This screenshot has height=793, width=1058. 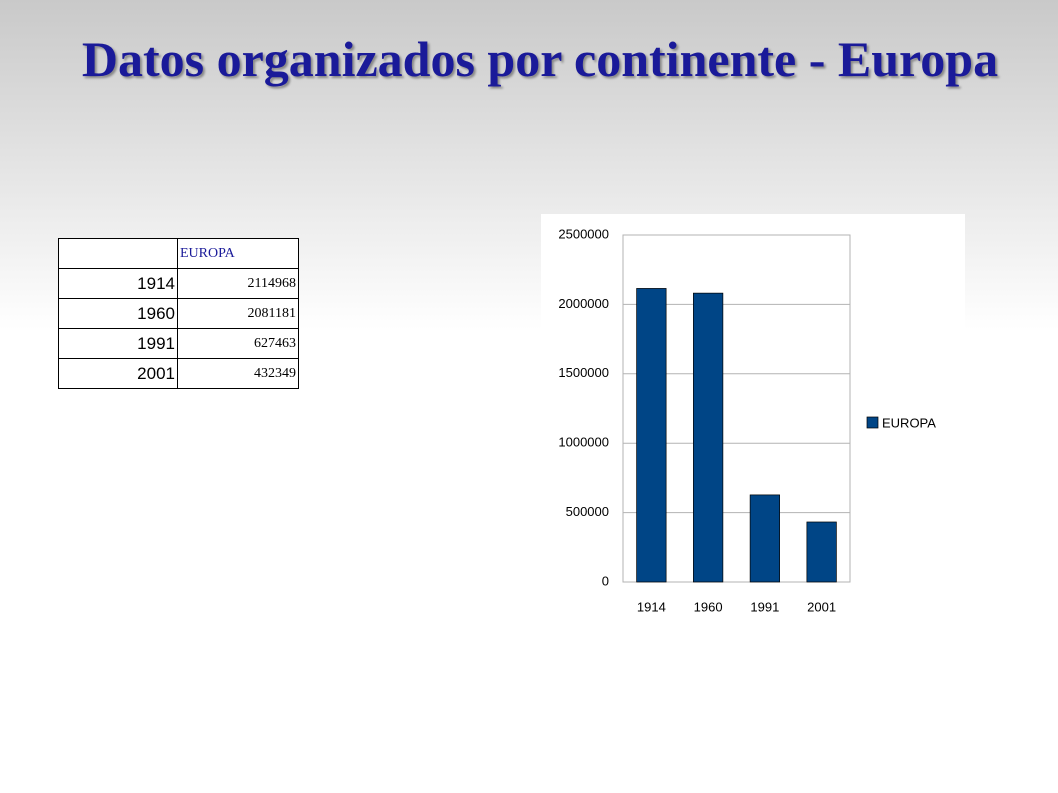 What do you see at coordinates (118, 373) in the screenshot?
I see `table-cell: 2001` at bounding box center [118, 373].